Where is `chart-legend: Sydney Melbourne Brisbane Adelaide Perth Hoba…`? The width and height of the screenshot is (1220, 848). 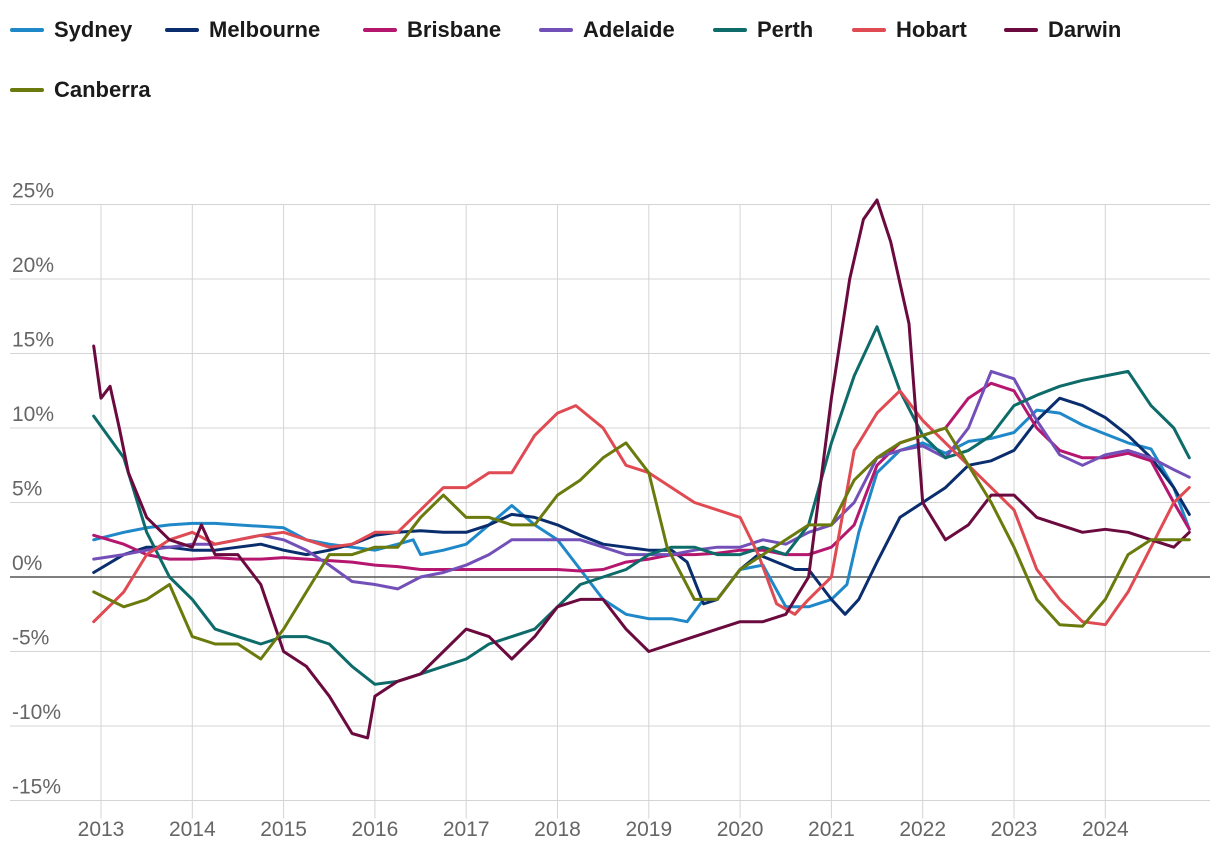 chart-legend: Sydney Melbourne Brisbane Adelaide Perth Hoba… is located at coordinates (610, 58).